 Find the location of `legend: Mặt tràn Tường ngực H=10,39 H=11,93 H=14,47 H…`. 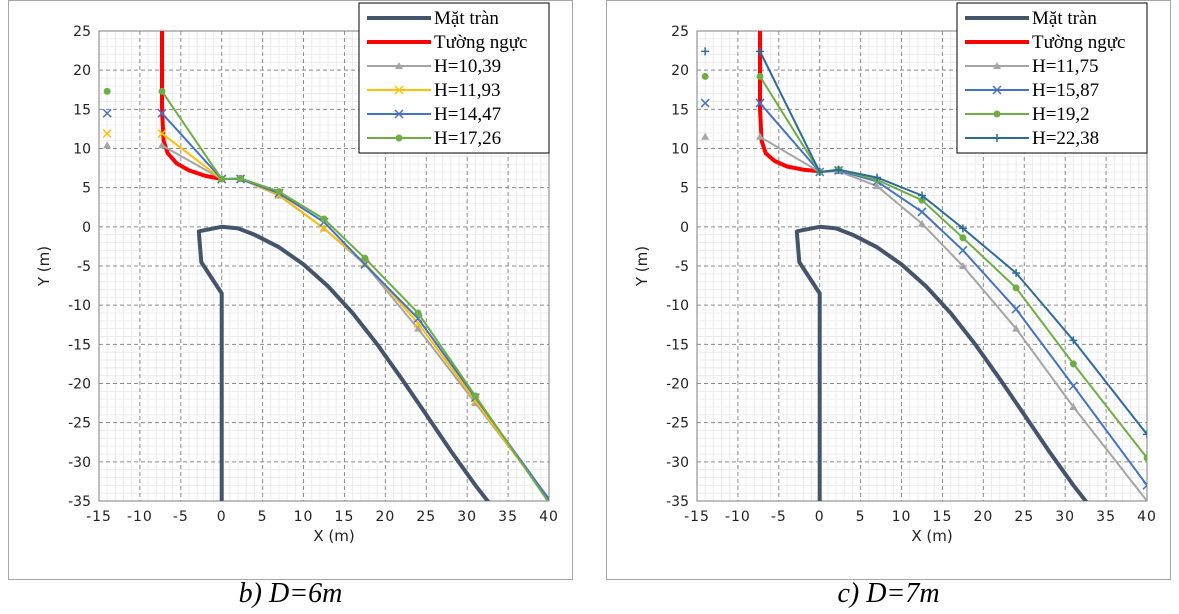

legend: Mặt tràn Tường ngực H=10,39 H=11,93 H=14,47 H… is located at coordinates (454, 78).